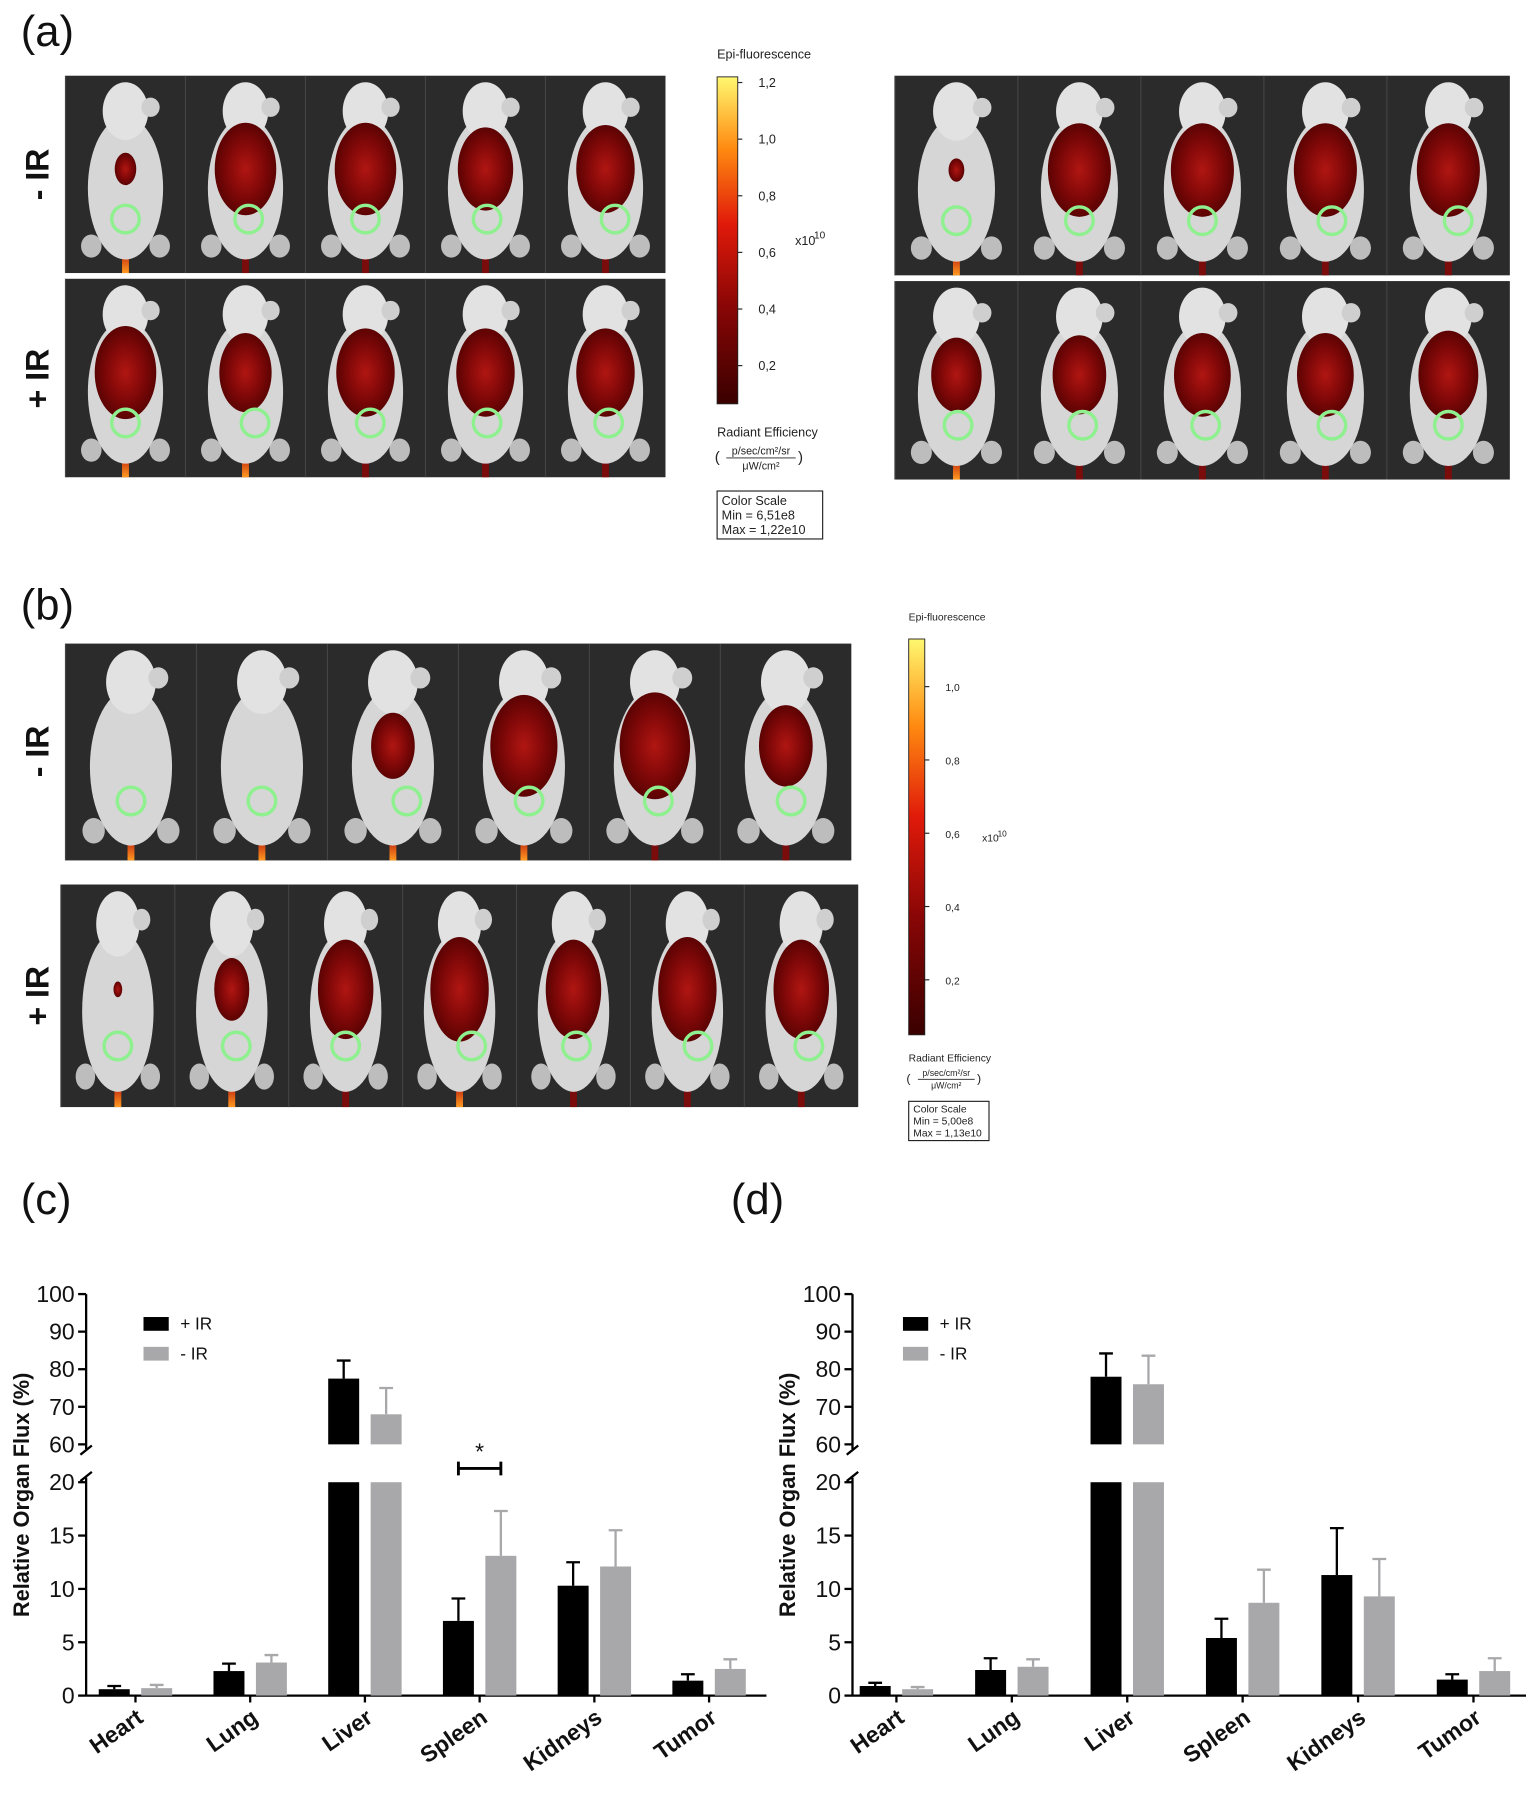 The height and width of the screenshot is (1805, 1526). Describe the element at coordinates (1003, 833) in the screenshot. I see `colorbar-exponent: 10` at that location.